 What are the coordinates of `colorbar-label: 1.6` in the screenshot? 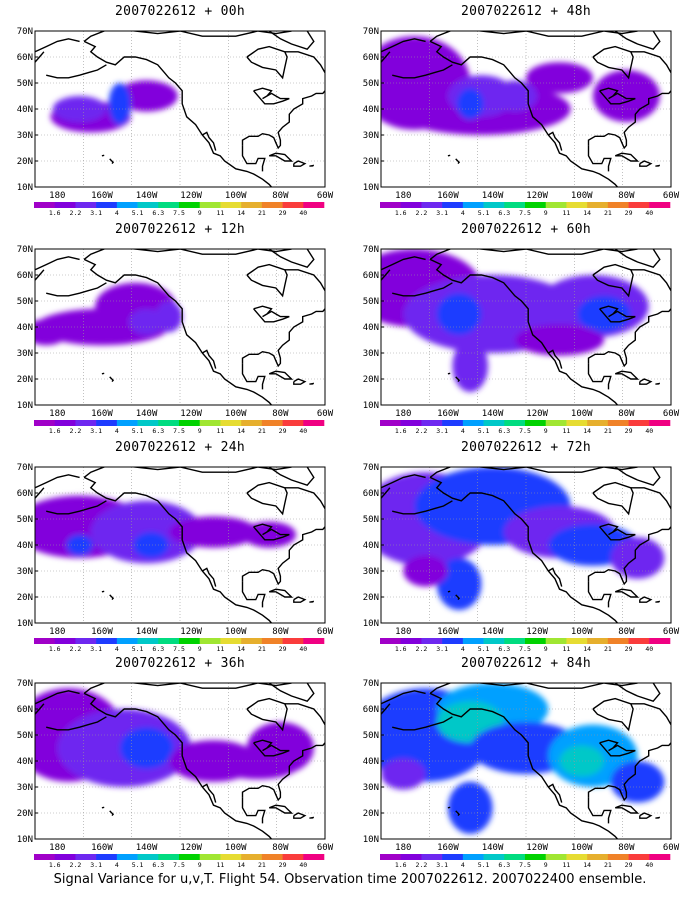 It's located at (401, 649).